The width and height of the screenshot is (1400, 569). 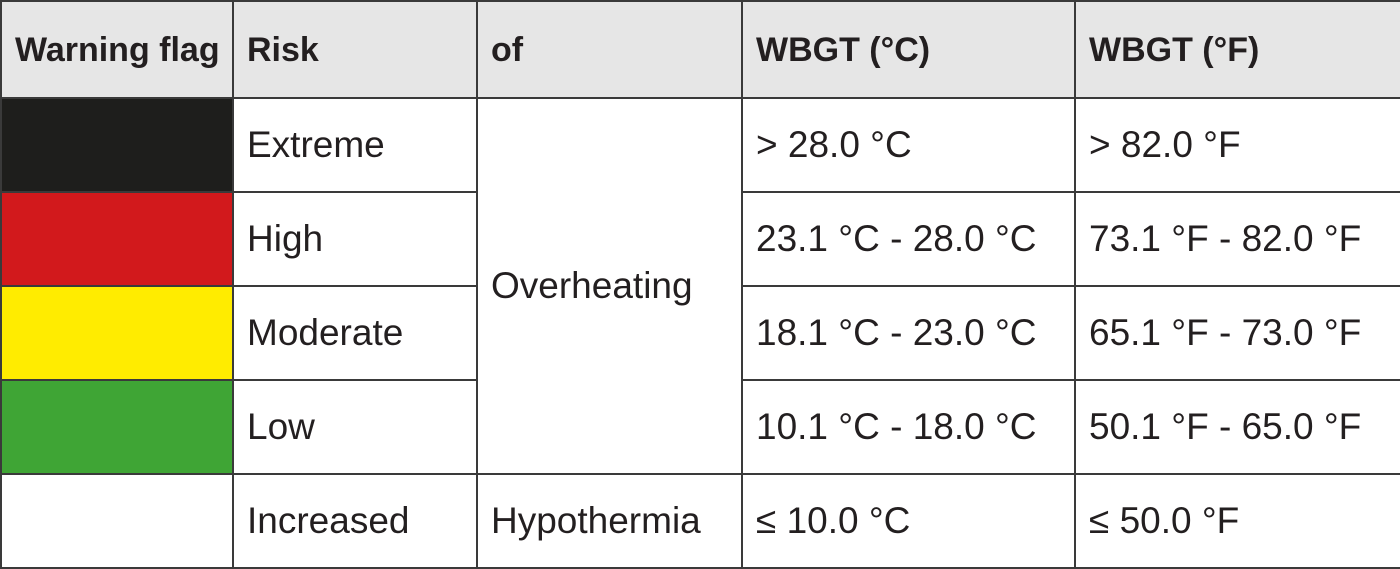 What do you see at coordinates (355, 427) in the screenshot?
I see `risk-cell: Low` at bounding box center [355, 427].